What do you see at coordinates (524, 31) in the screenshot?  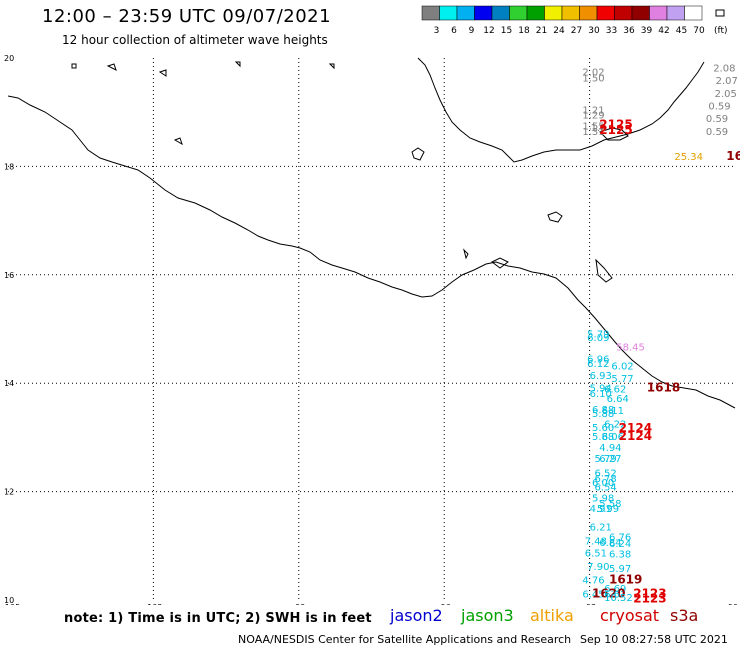 I see `colorbar-tick-label: 18` at bounding box center [524, 31].